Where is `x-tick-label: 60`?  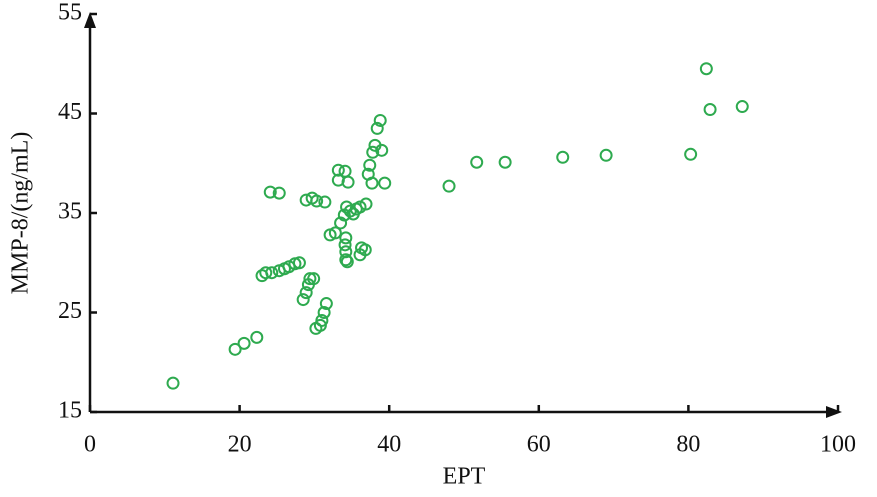
x-tick-label: 60 is located at coordinates (539, 445).